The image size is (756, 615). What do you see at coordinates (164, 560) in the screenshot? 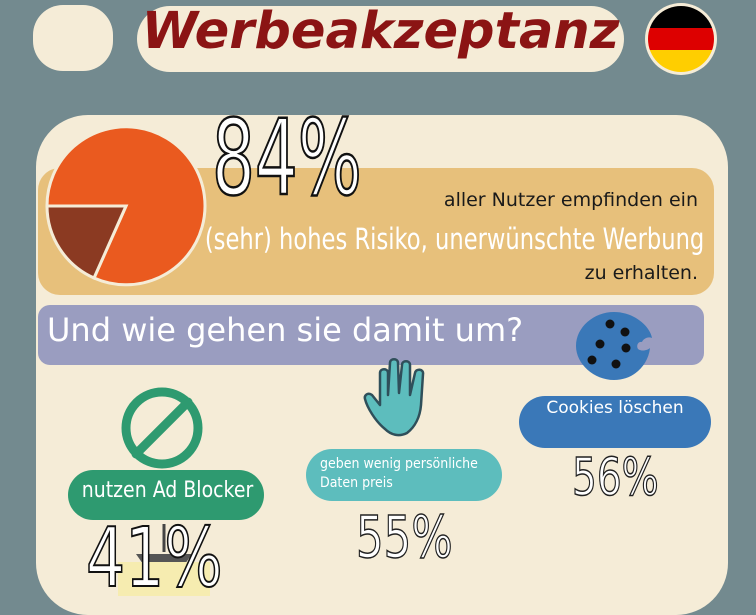
I see `lamp-icon` at bounding box center [164, 560].